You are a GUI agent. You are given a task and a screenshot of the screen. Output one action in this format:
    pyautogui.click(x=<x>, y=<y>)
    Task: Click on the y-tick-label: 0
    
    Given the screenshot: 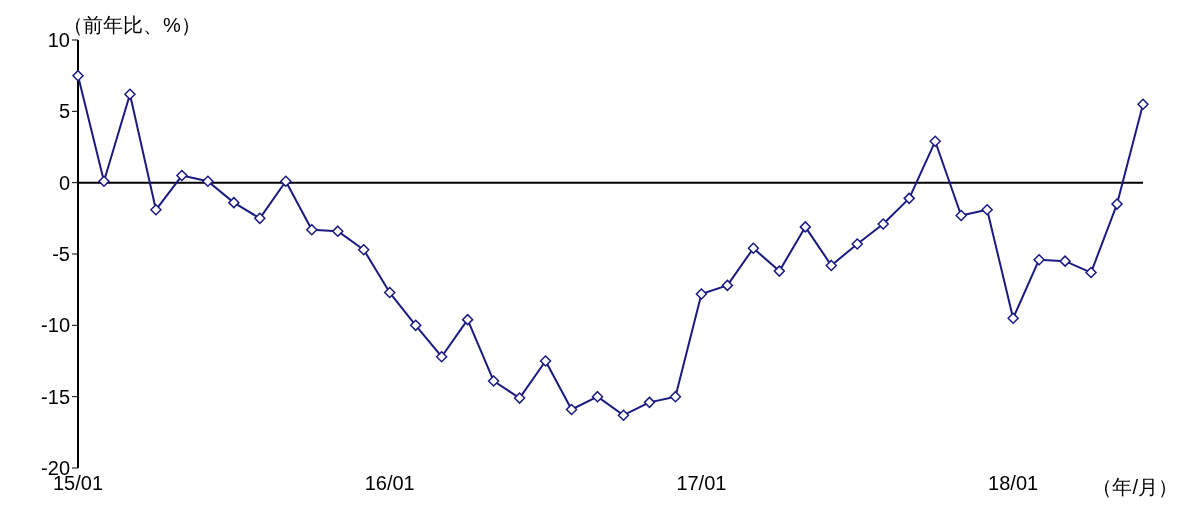 What is the action you would take?
    pyautogui.click(x=64, y=182)
    